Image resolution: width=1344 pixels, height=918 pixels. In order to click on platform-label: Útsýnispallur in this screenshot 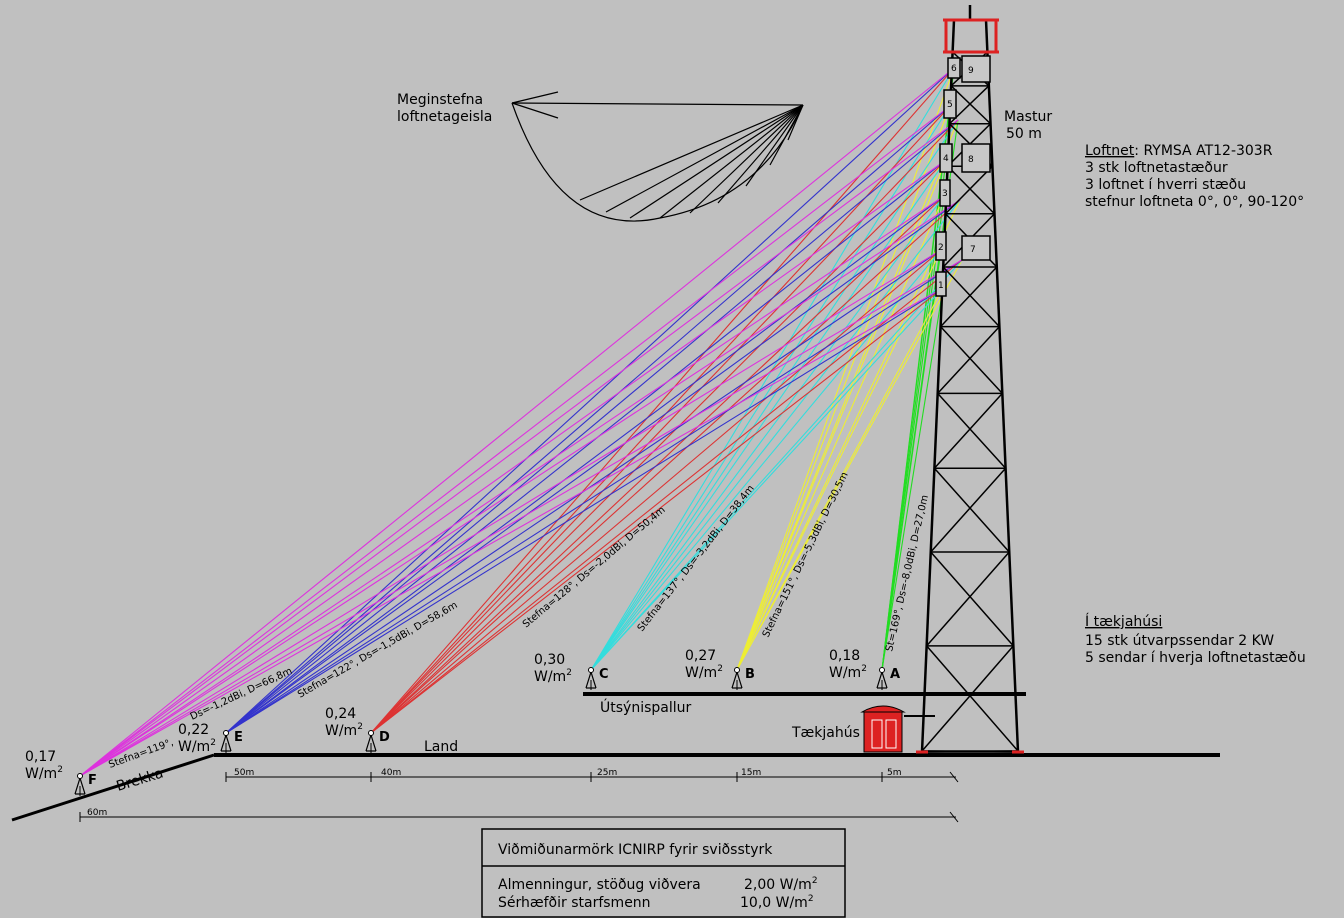, I will do `click(645, 707)`.